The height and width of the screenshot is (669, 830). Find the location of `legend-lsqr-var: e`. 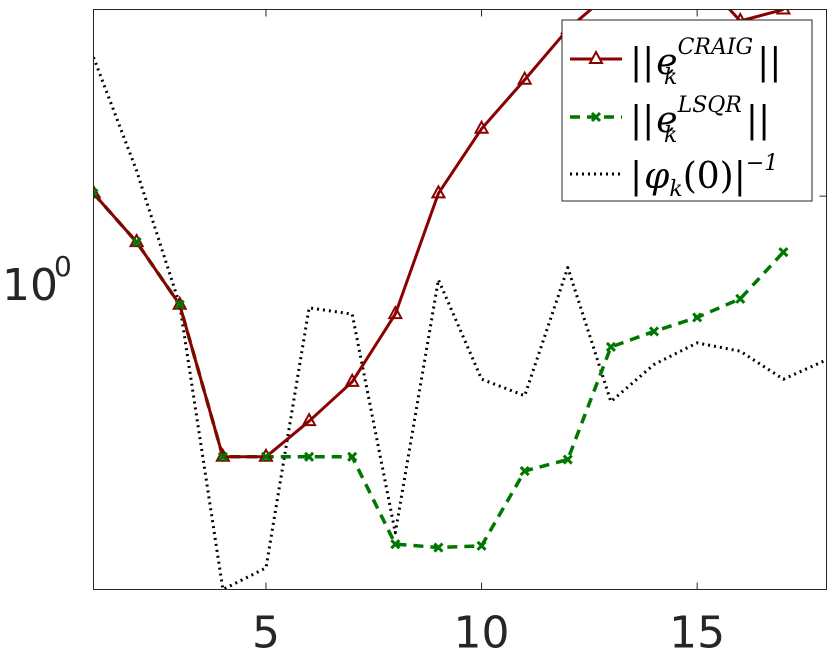

legend-lsqr-var: e is located at coordinates (666, 120).